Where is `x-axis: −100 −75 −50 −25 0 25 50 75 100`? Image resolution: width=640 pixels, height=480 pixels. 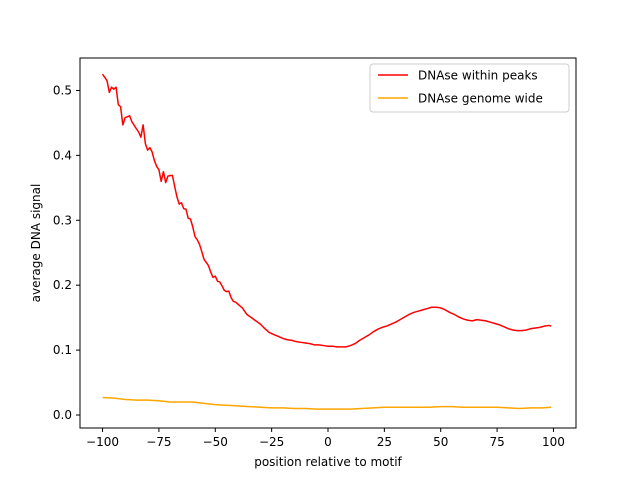
x-axis: −100 −75 −50 −25 0 25 50 75 100 is located at coordinates (325, 438).